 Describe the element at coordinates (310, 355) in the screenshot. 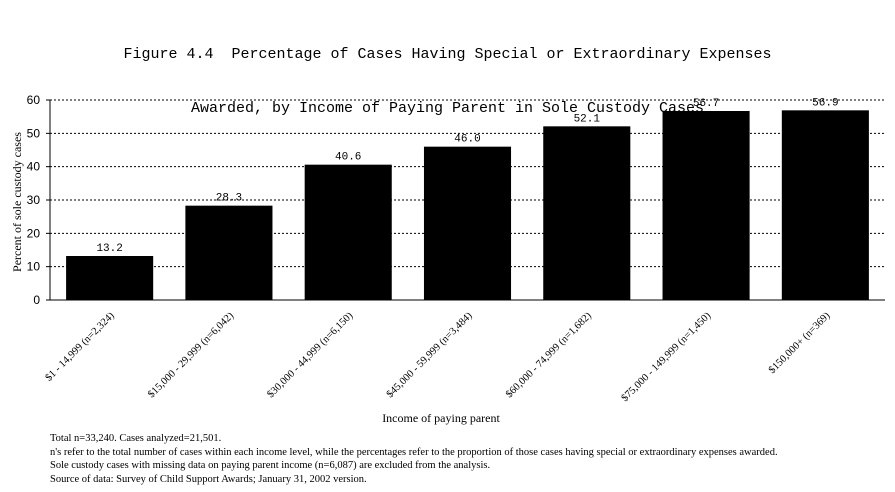

I see `x-category-label: $30,000 - 44,999 (n=6,150)` at that location.